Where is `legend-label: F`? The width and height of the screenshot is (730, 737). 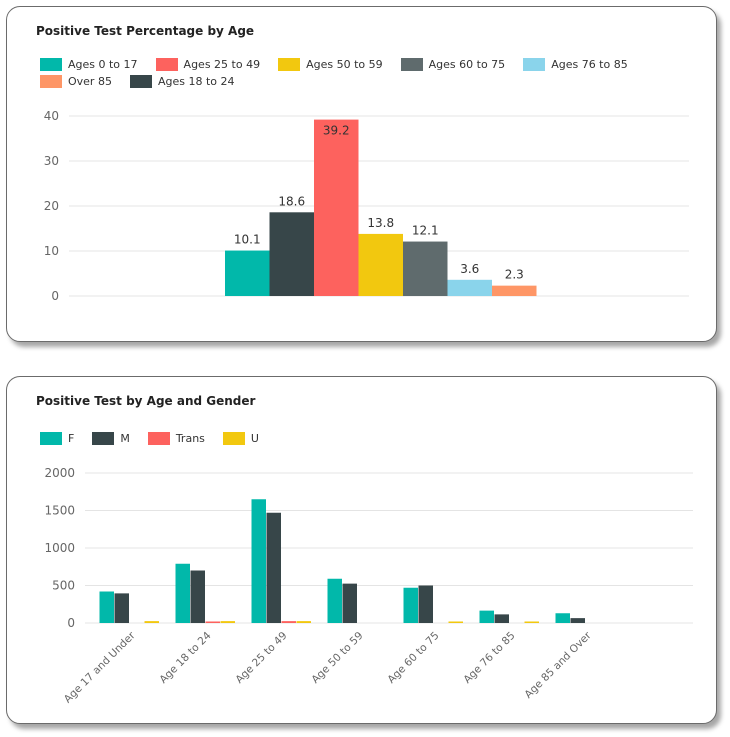
legend-label: F is located at coordinates (71, 438).